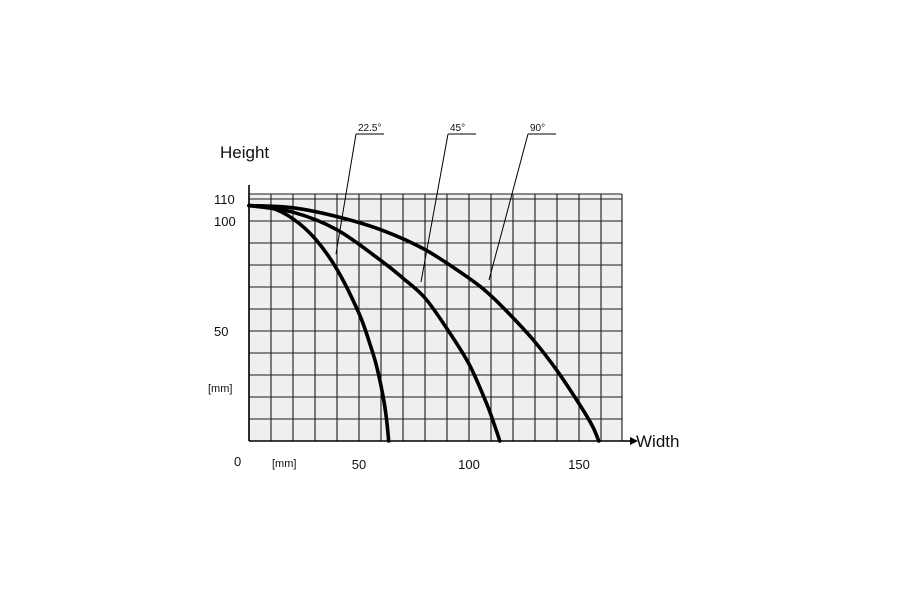 This screenshot has width=900, height=600. Describe the element at coordinates (237, 461) in the screenshot. I see `origin-label: 0` at that location.